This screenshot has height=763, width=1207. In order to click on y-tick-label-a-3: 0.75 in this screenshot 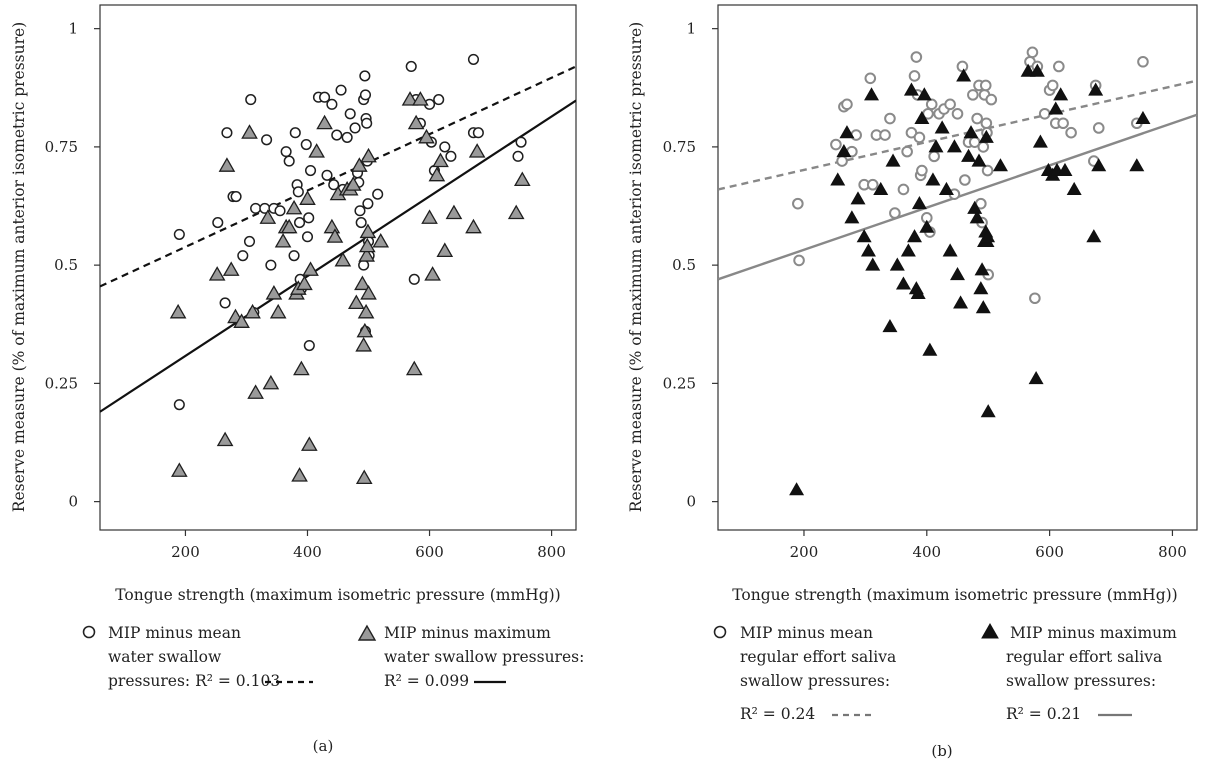, I will do `click(61, 147)`.